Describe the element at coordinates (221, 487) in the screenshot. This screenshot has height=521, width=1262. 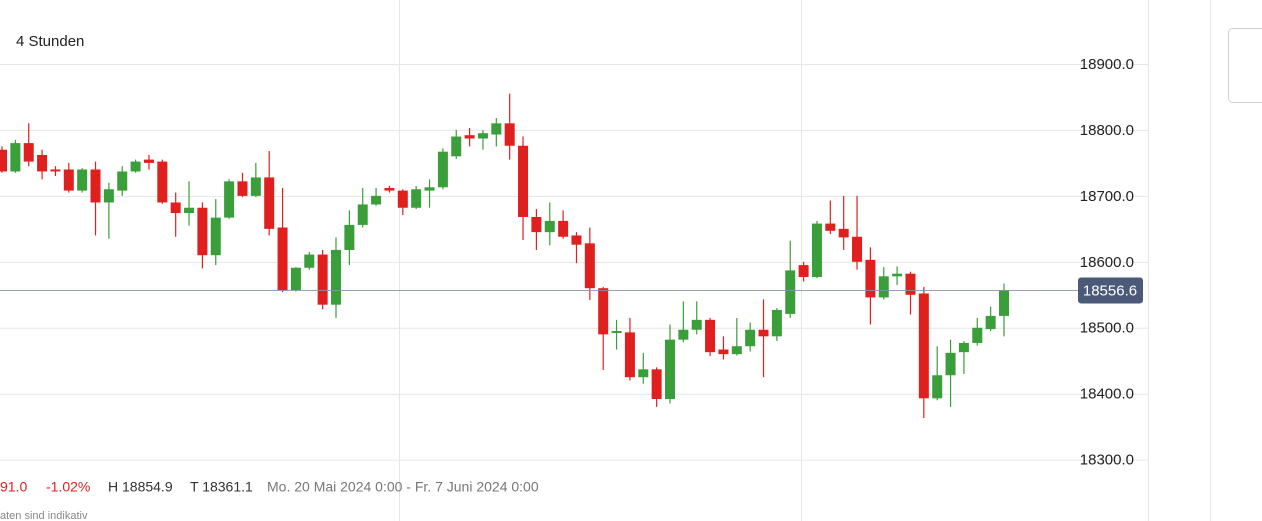
I see `period-low: T 18361.1` at that location.